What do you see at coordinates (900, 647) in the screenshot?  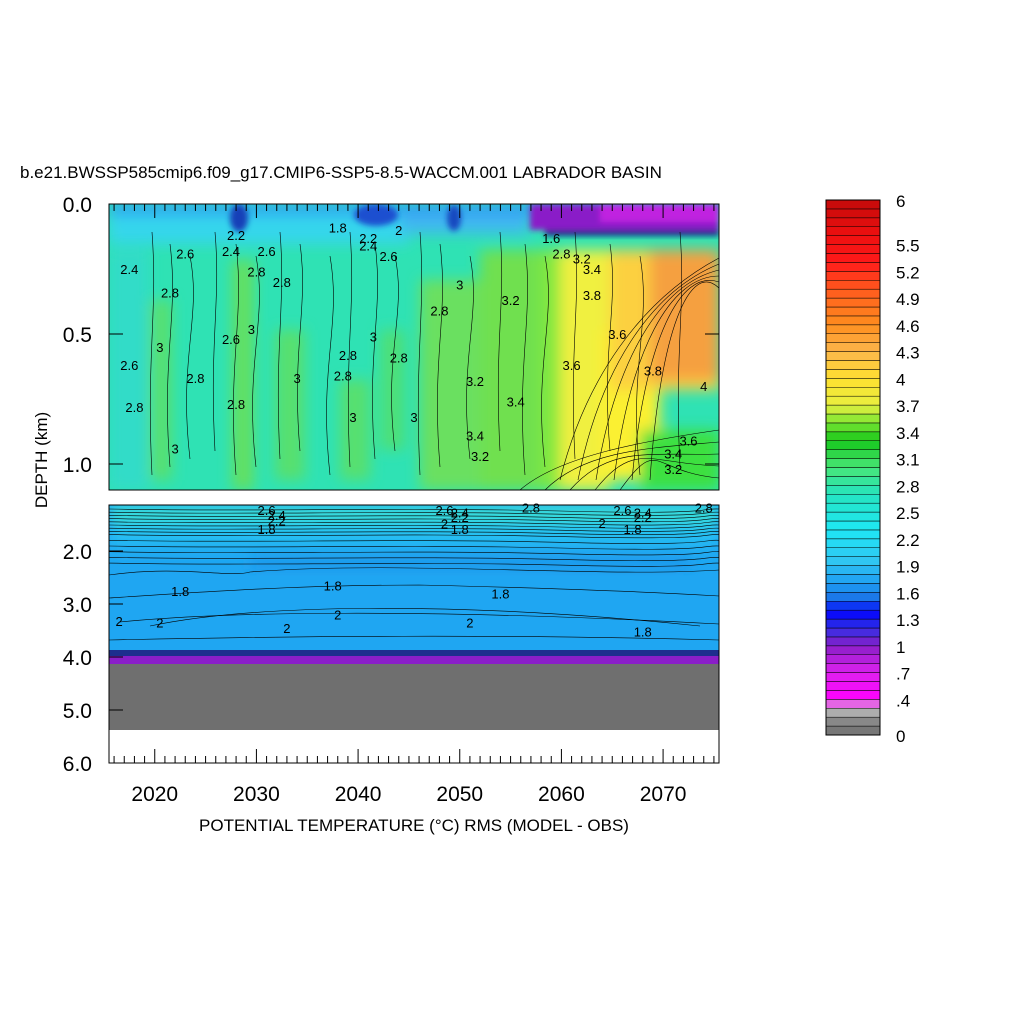 I see `colorbar-label: 1` at bounding box center [900, 647].